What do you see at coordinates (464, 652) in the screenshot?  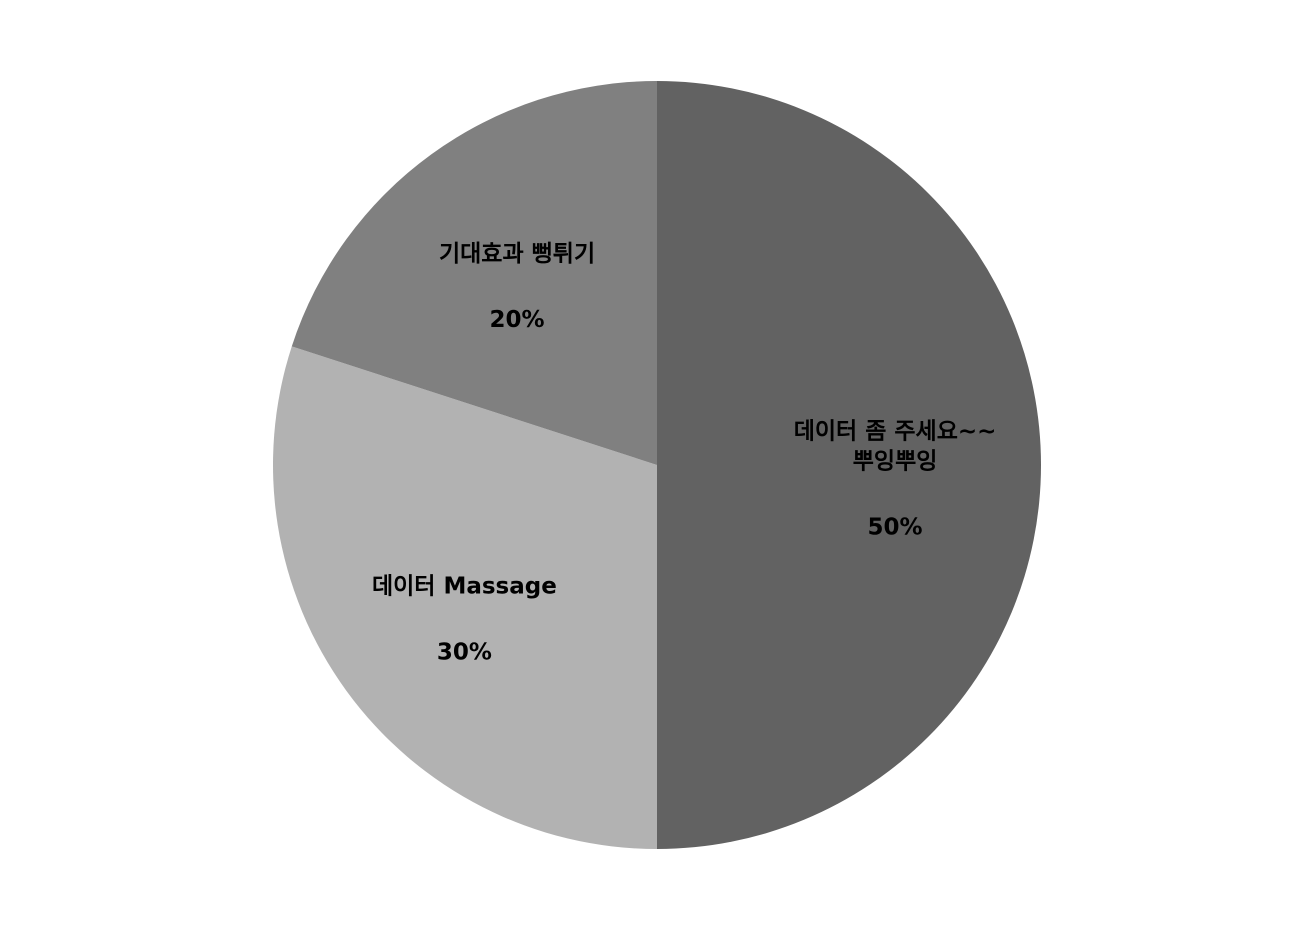 I see `slice-value-label: 30%` at bounding box center [464, 652].